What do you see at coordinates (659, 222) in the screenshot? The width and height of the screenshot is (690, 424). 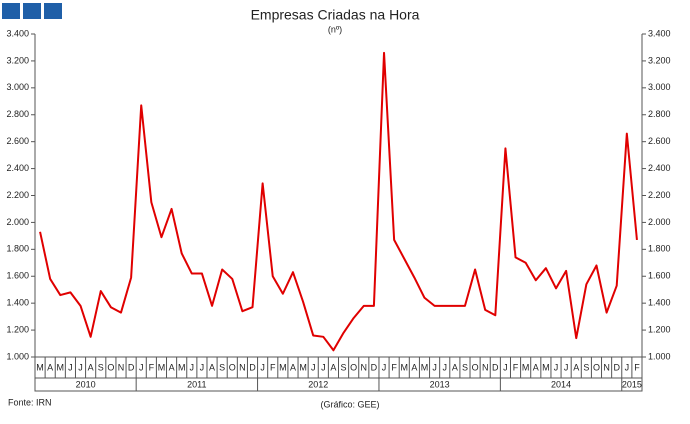 I see `y2-tick-label: 2.000` at bounding box center [659, 222].